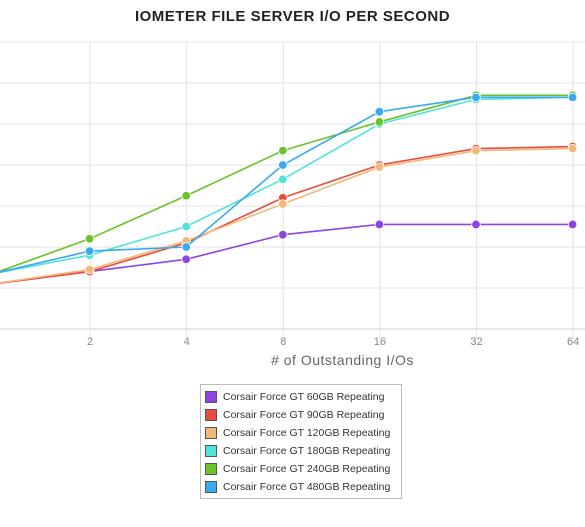 Image resolution: width=585 pixels, height=527 pixels. What do you see at coordinates (307, 433) in the screenshot?
I see `legend-label: Corsair Force GT 120GB Repeating` at bounding box center [307, 433].